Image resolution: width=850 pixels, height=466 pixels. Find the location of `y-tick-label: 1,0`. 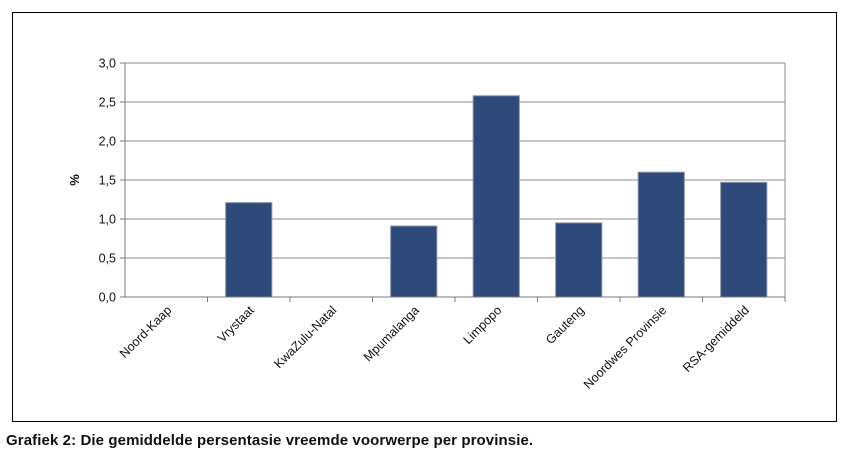

y-tick-label: 1,0 is located at coordinates (107, 220).